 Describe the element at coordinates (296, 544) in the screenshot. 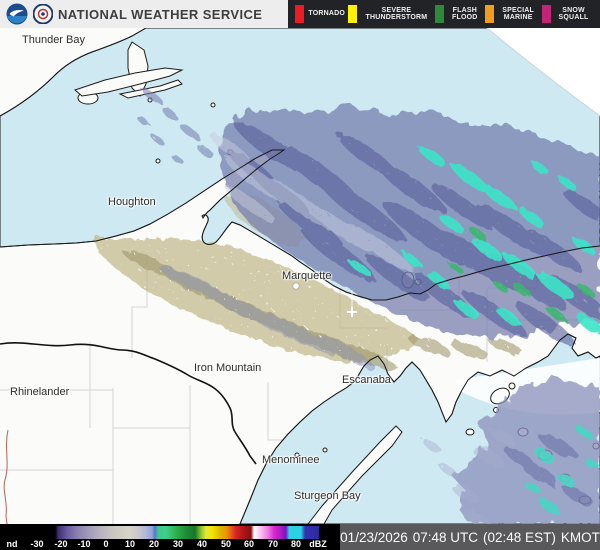

I see `scale-tick: 80` at that location.